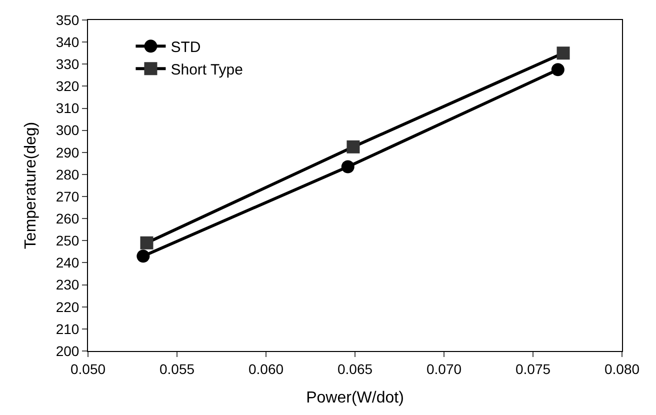 This screenshot has height=415, width=656. I want to click on x-tick-label: 0.050, so click(88, 368).